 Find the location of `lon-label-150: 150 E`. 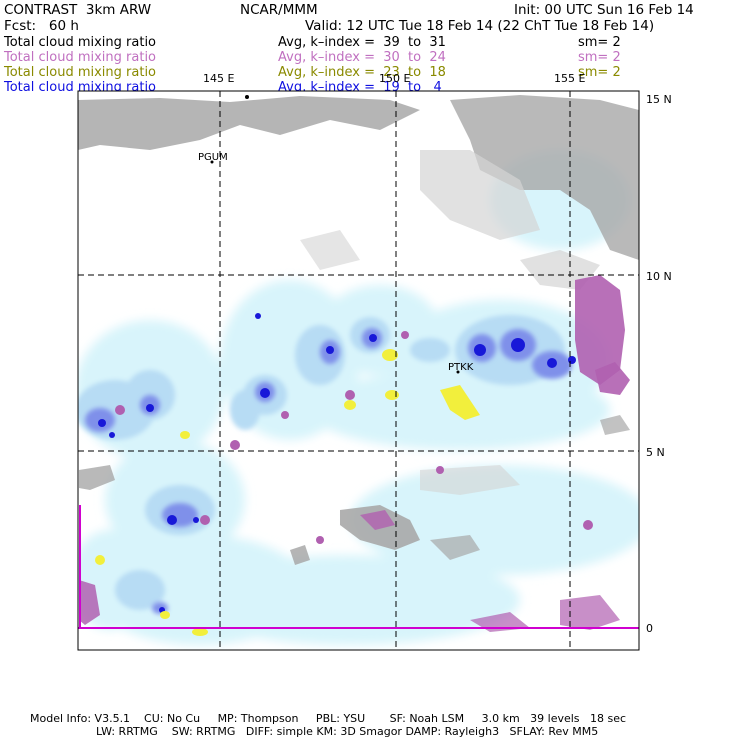

lon-label-150: 150 E is located at coordinates (395, 78).